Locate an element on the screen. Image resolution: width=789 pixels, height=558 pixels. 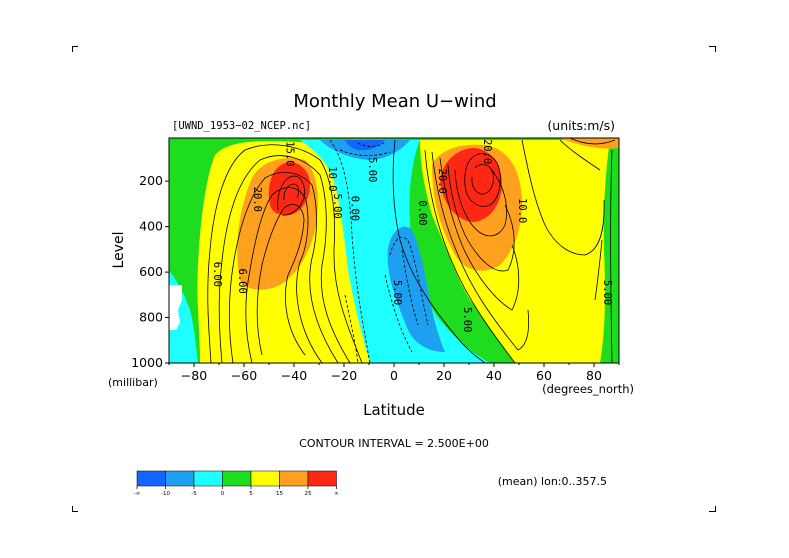
x-tick-label: 80 is located at coordinates (594, 375).